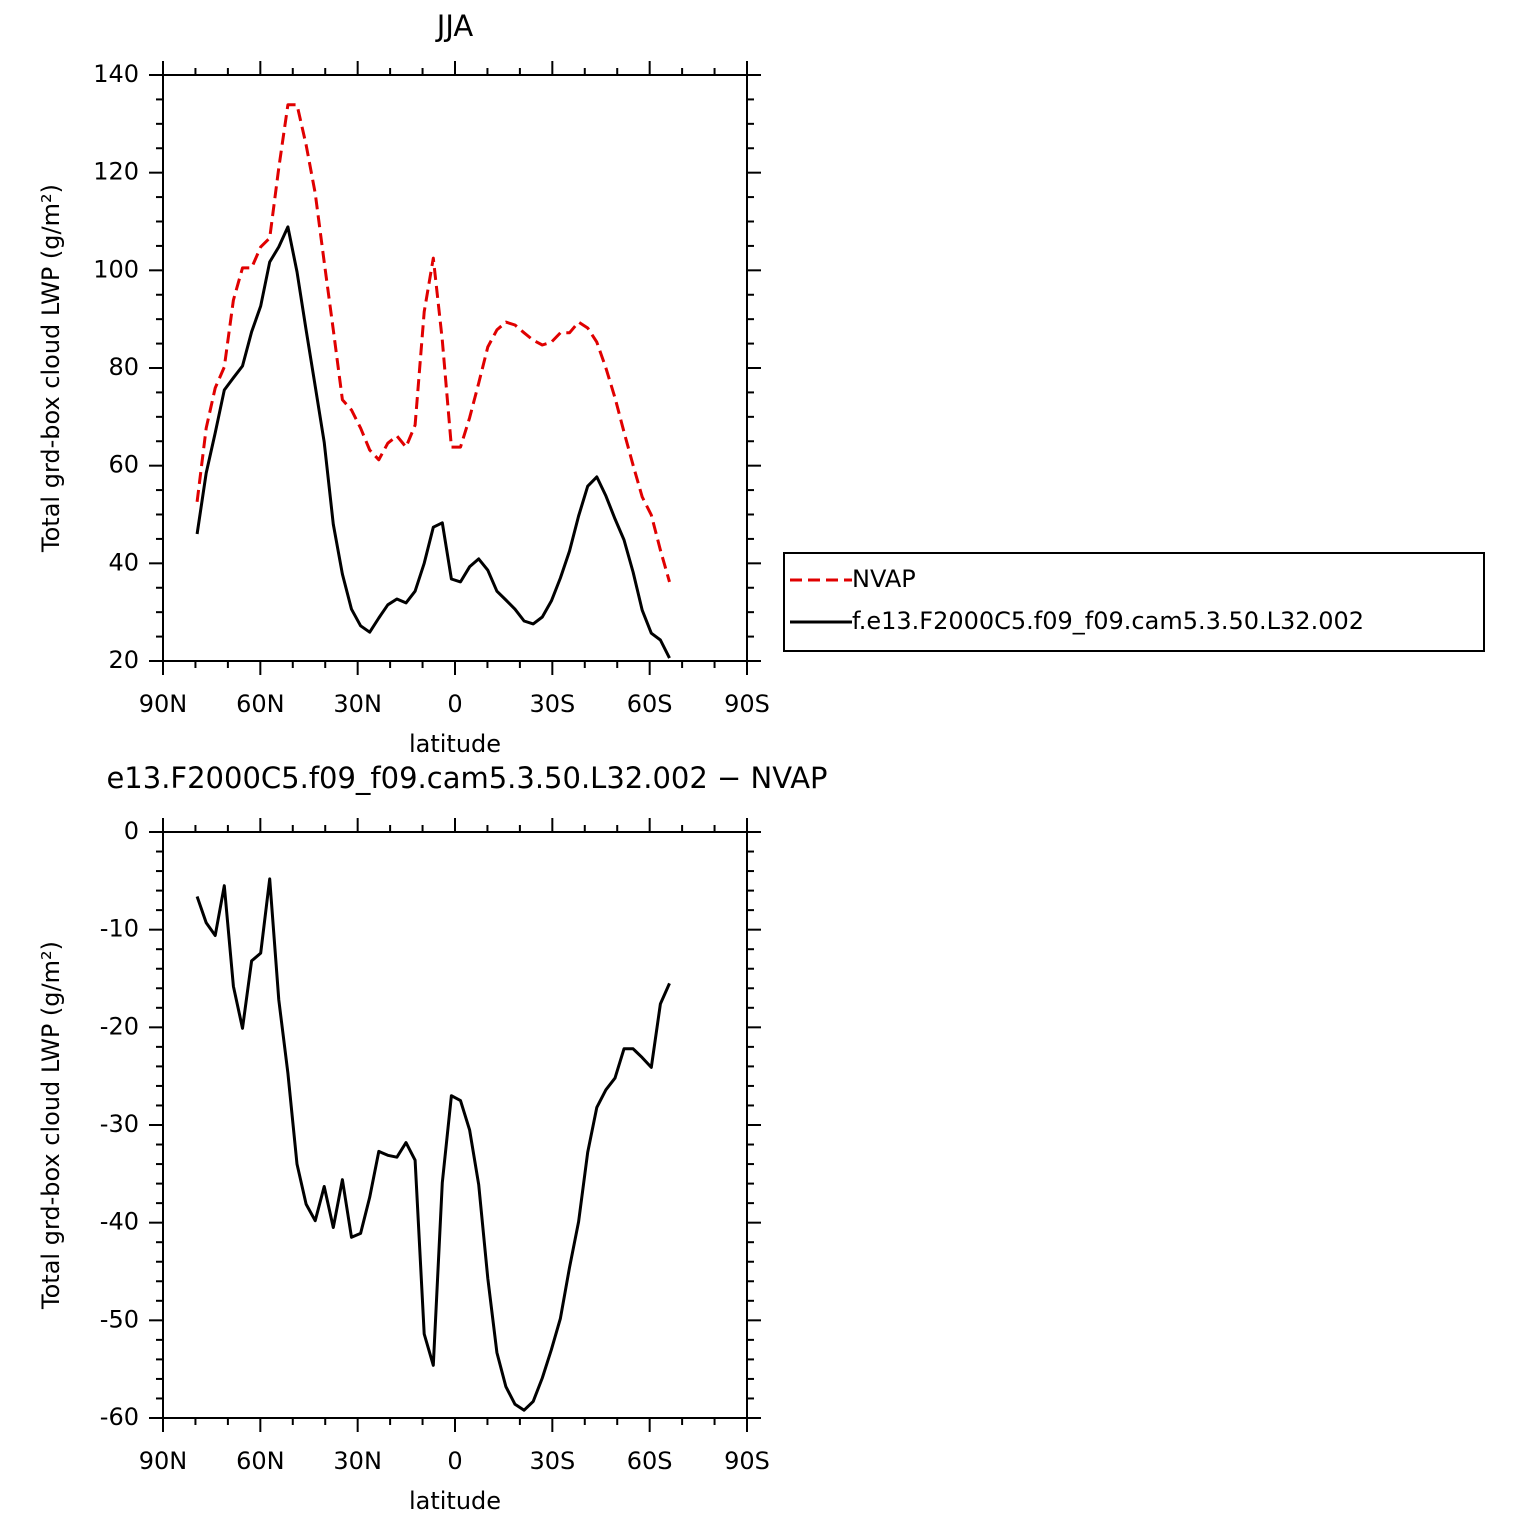  Describe the element at coordinates (119, 1222) in the screenshot. I see `y-tick-label: -40` at that location.